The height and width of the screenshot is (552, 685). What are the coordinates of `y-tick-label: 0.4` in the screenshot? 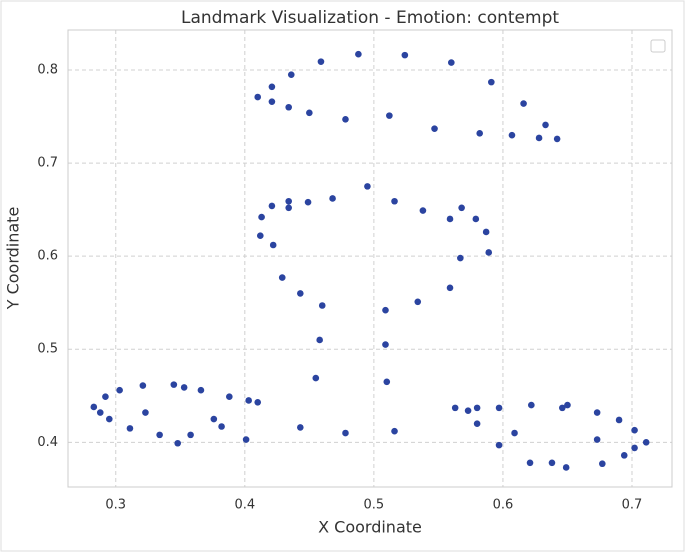 It's located at (47, 442).